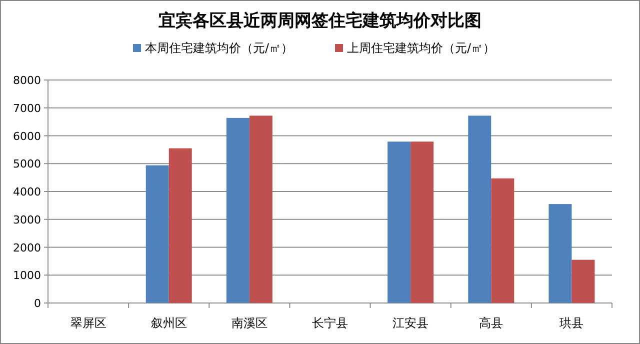  I want to click on chart-title: 宜宾各区县近两周网签住宅建筑均价对比图, so click(320, 21).